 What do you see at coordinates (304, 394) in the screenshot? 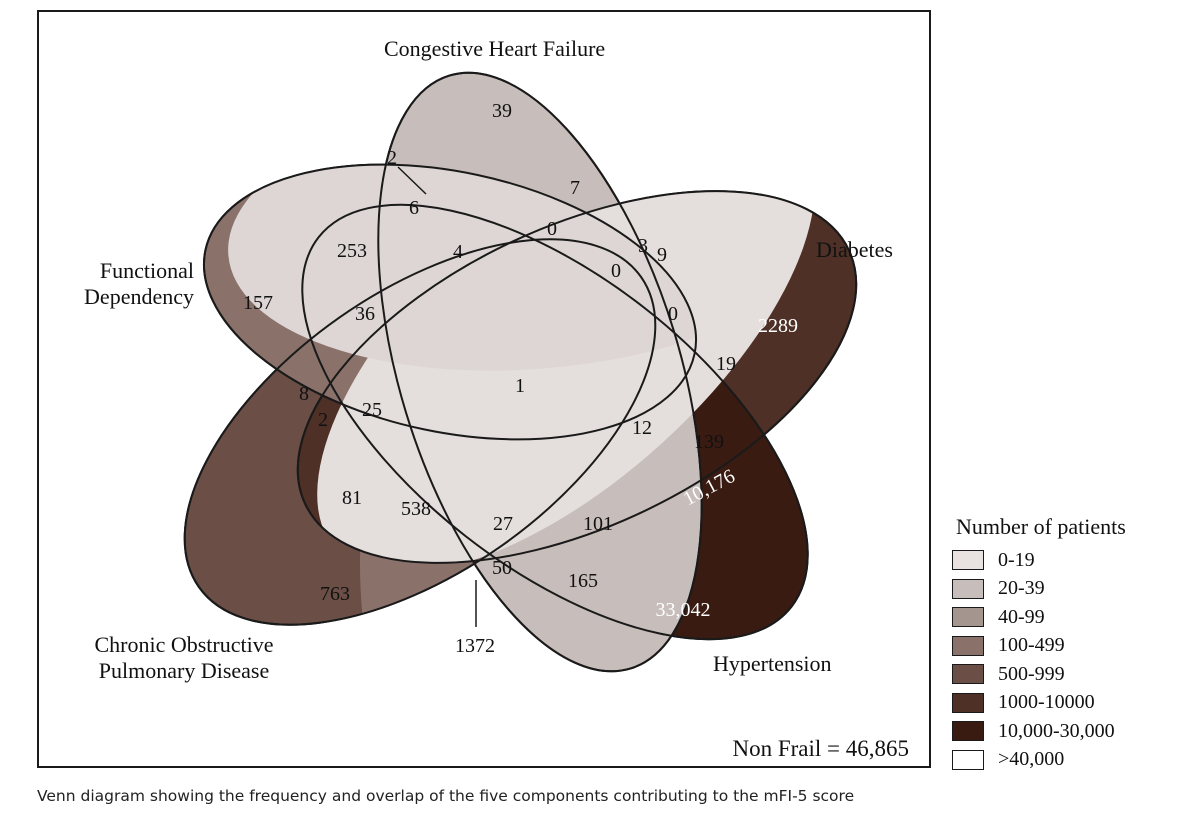
I see `count-region: 8` at bounding box center [304, 394].